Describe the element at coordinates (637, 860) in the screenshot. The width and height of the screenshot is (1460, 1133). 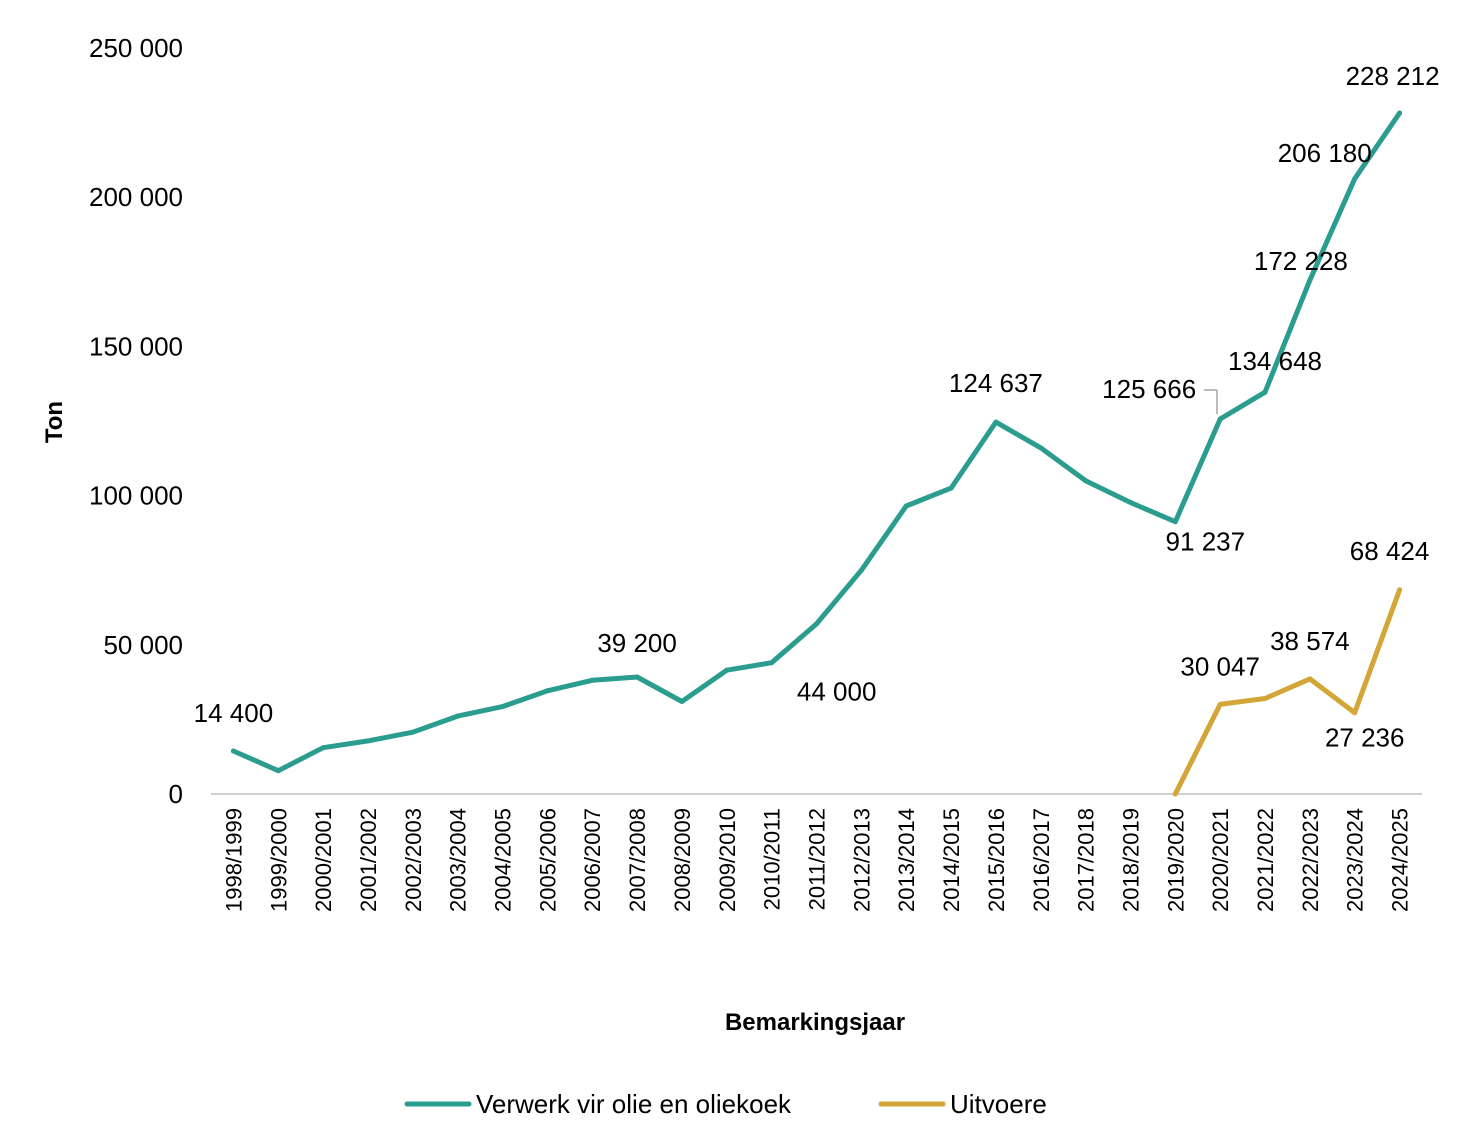
I see `x-tick-label: 2007/2008` at that location.